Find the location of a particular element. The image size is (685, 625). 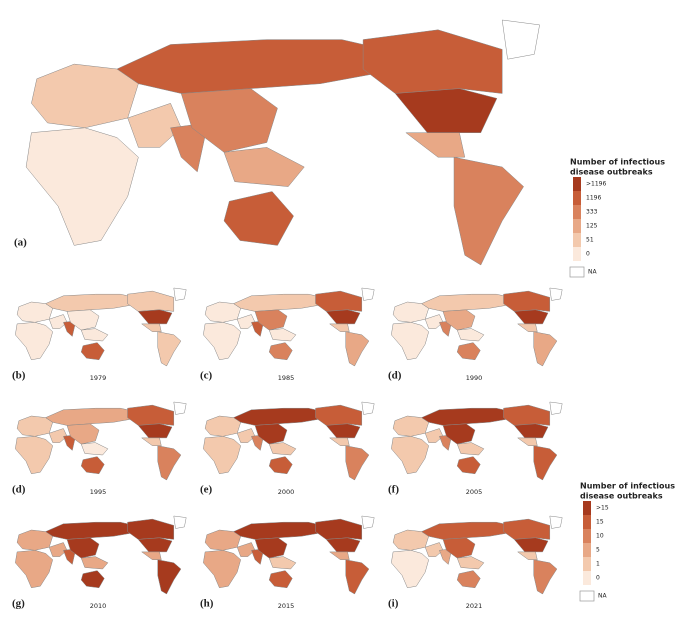

panel-year: 1979 is located at coordinates (98, 378).